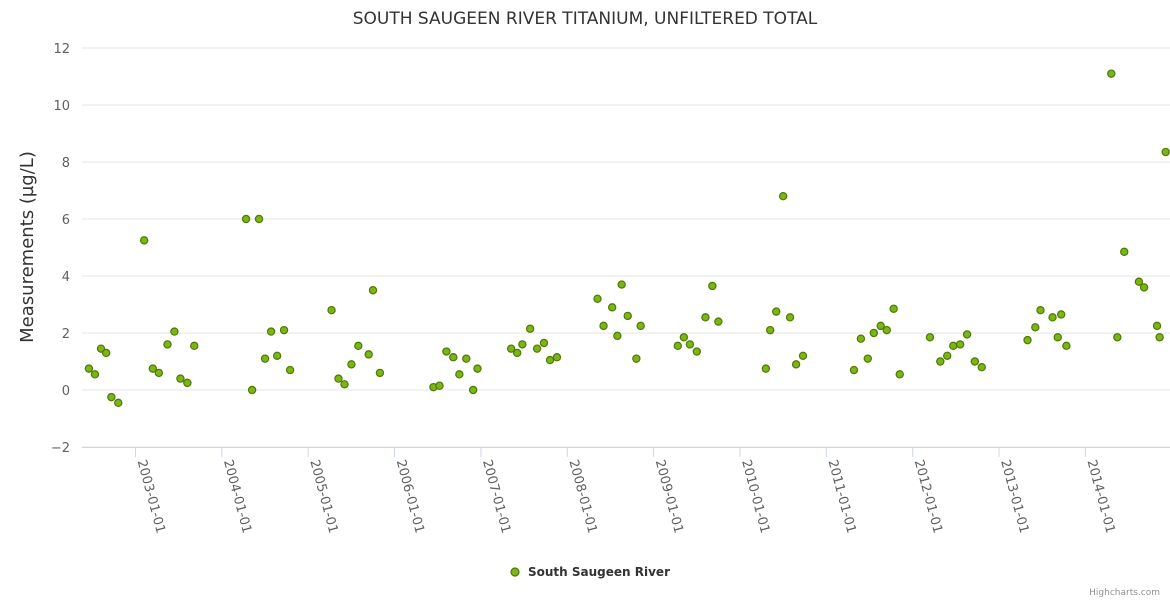 The image size is (1170, 600). Describe the element at coordinates (599, 572) in the screenshot. I see `legend-label: South Saugeen River` at that location.